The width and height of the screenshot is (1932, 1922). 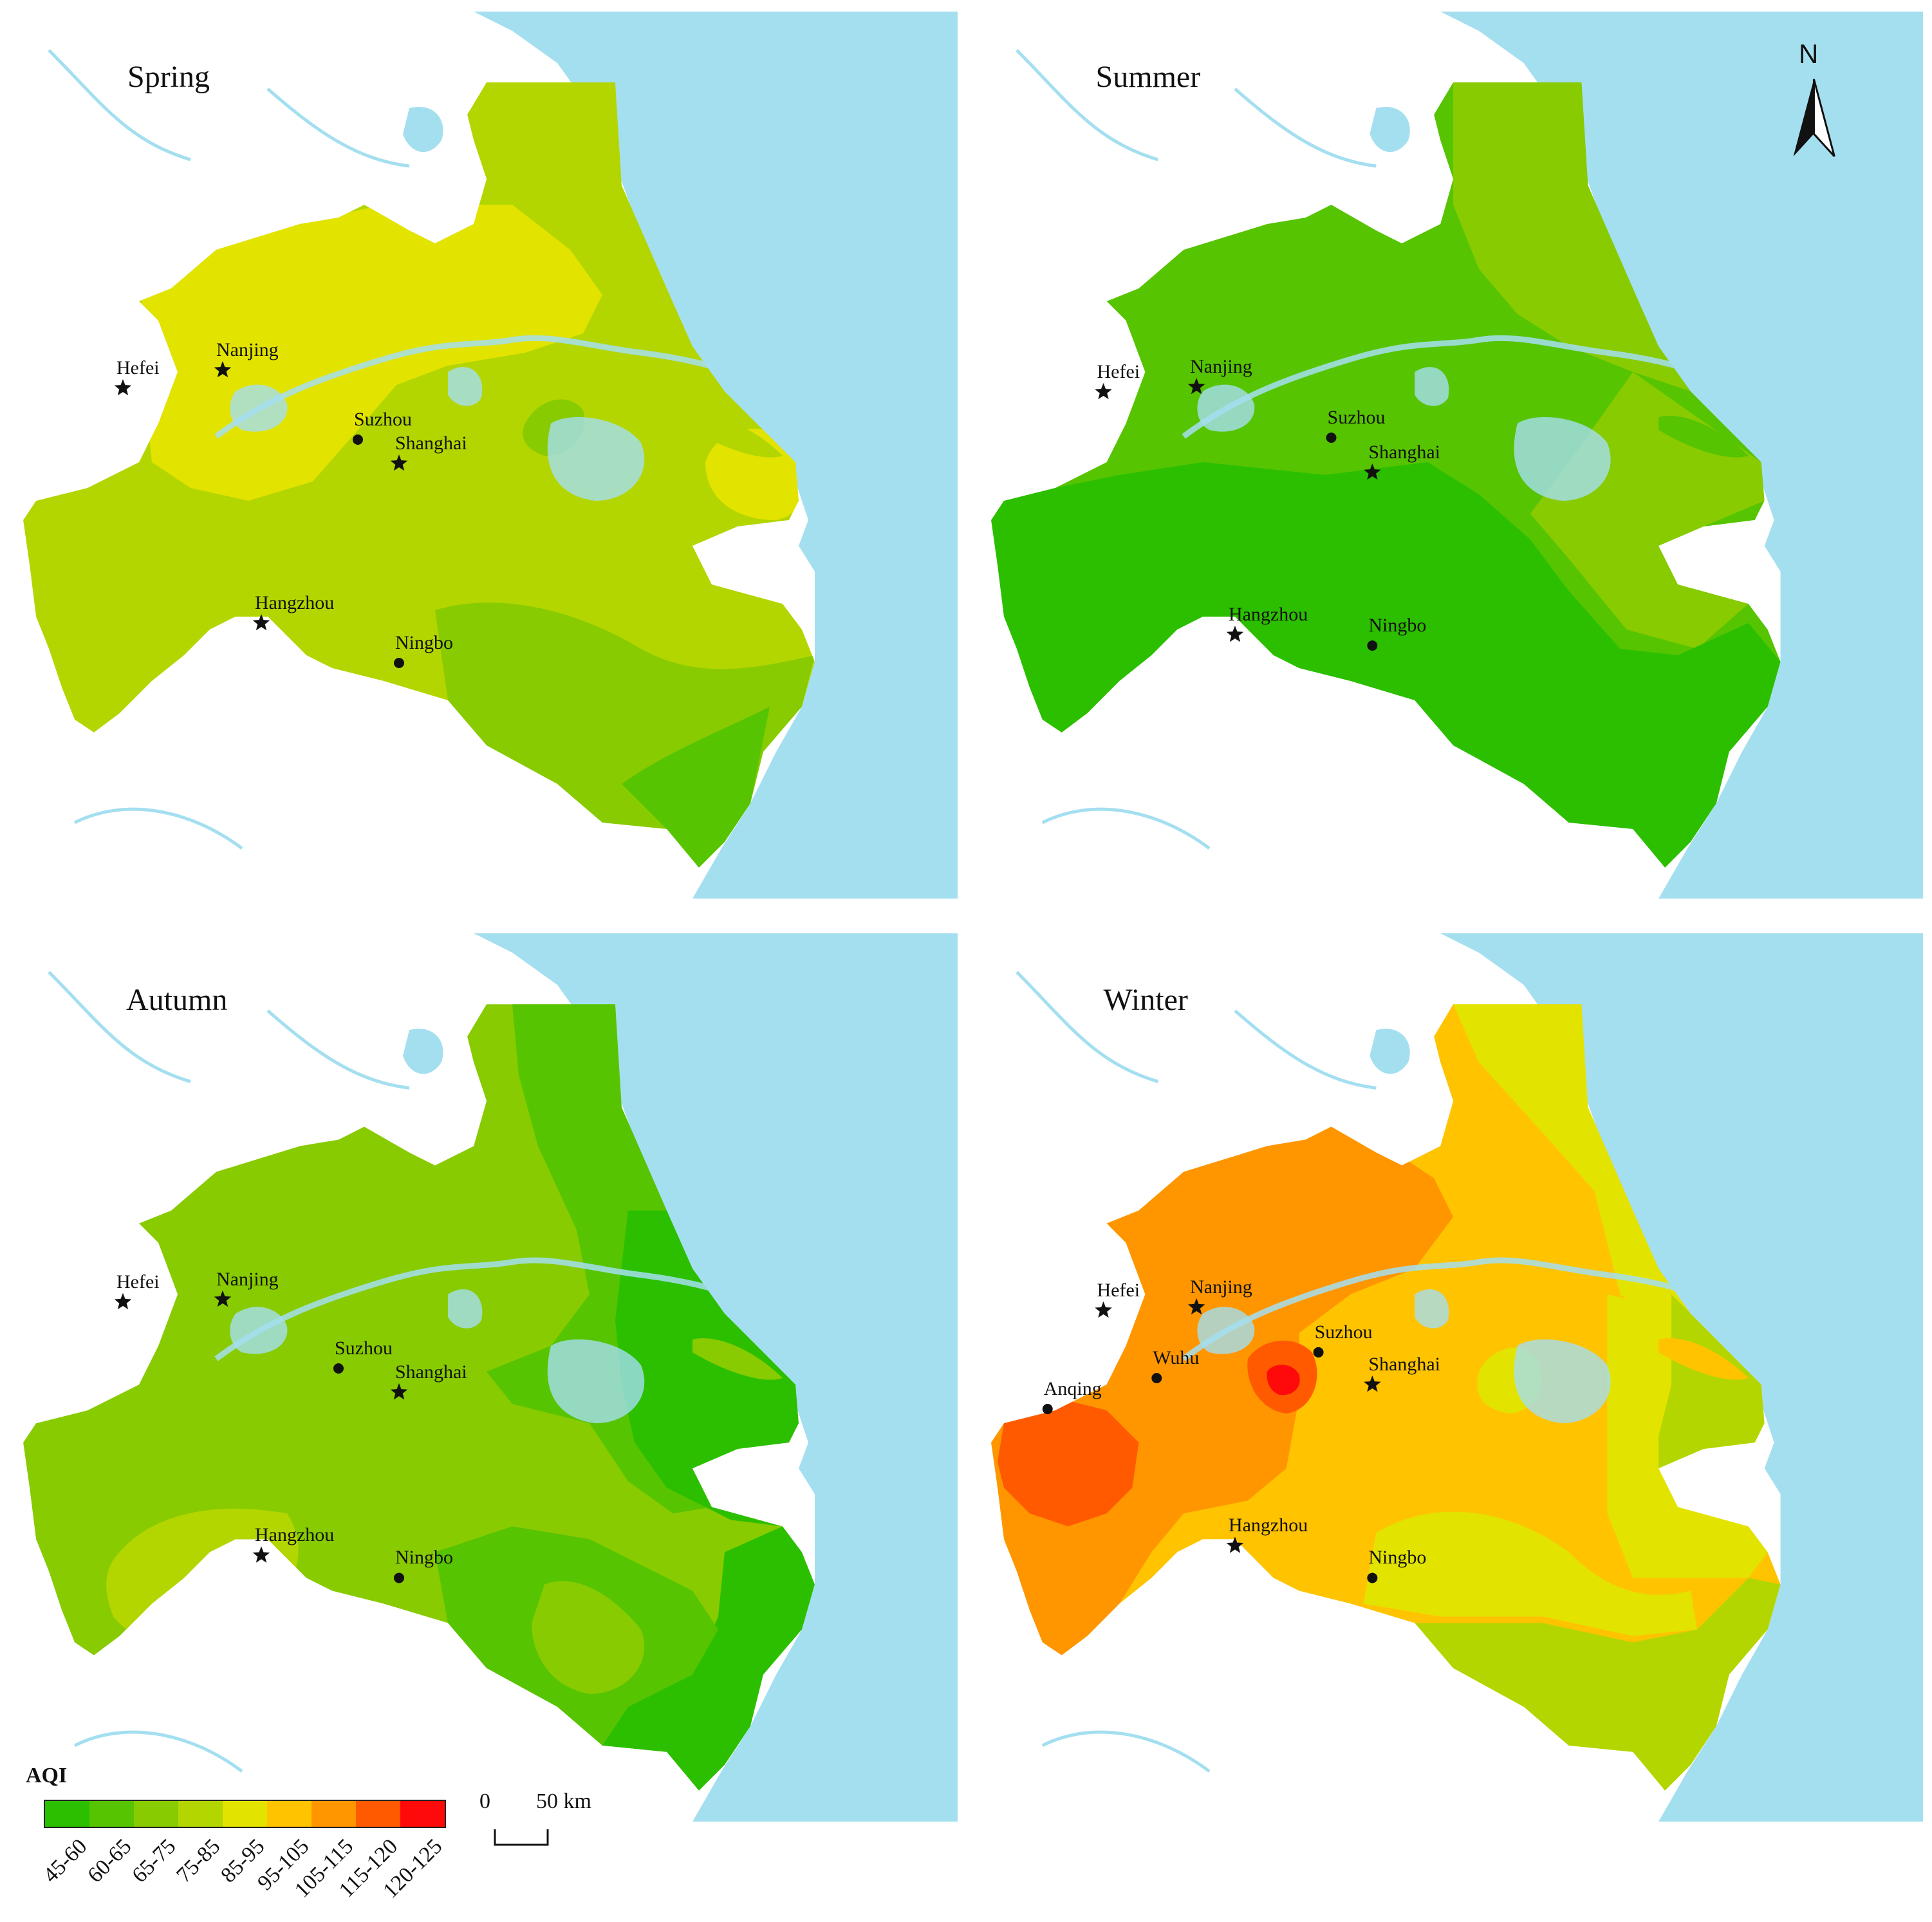 I want to click on scale-bar-zero: 0, so click(x=484, y=1801).